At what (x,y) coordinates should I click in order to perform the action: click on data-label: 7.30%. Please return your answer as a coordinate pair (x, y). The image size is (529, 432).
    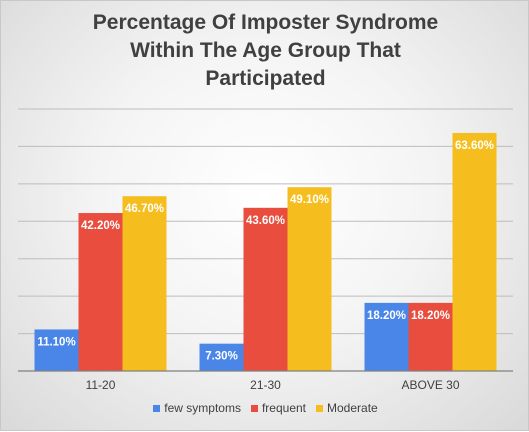
    Looking at the image, I should click on (221, 357).